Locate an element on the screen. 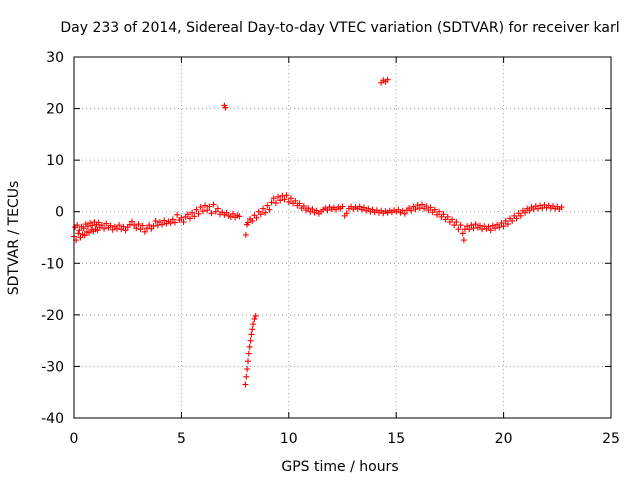  x-axis-label: GPS time / hours is located at coordinates (339, 467).